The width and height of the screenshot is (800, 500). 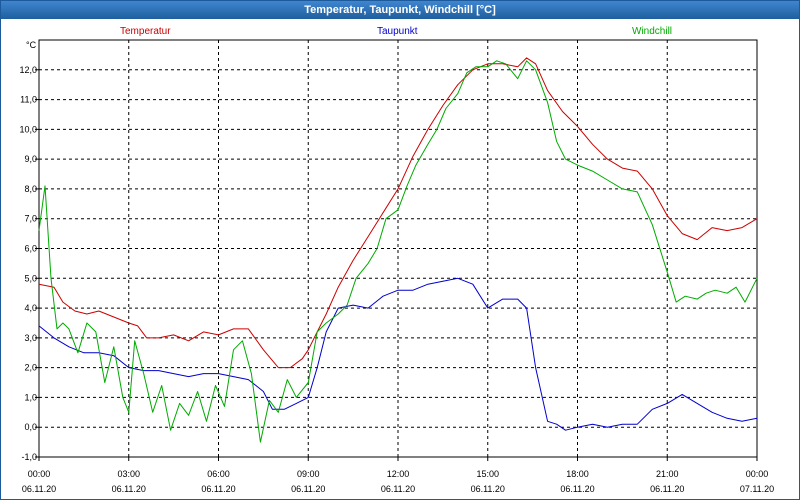 I want to click on y-tick-label: 10,0, so click(x=28, y=129).